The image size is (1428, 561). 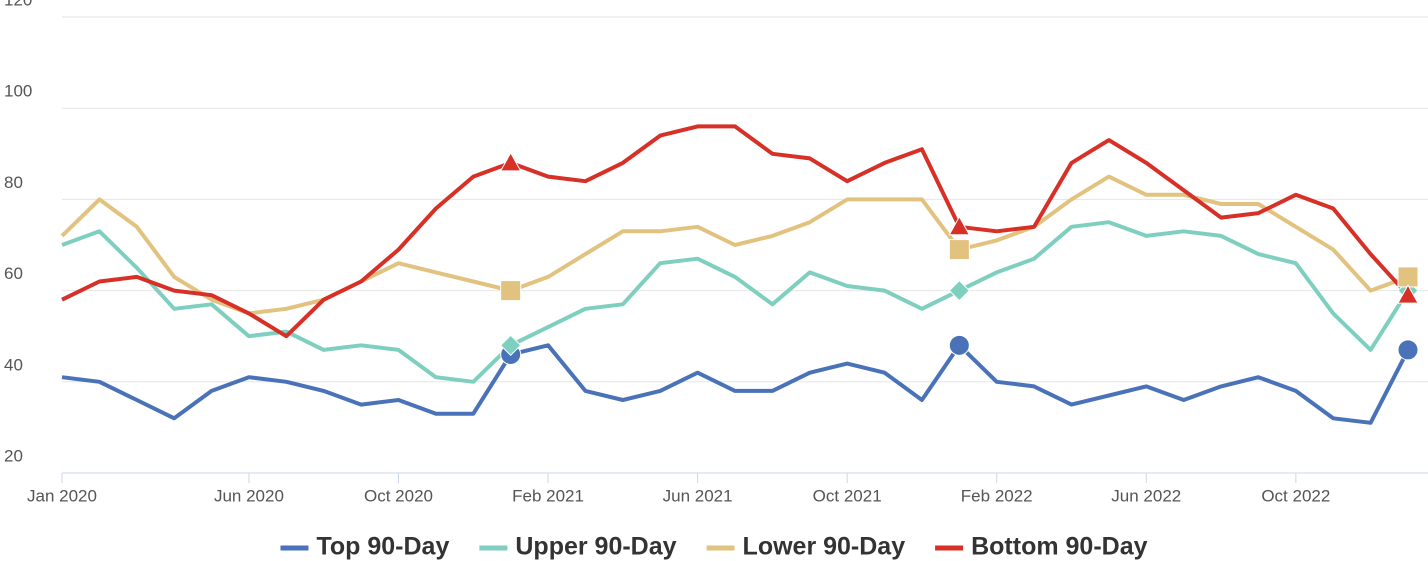 I want to click on legend-label: Upper 90-Day, so click(x=595, y=547).